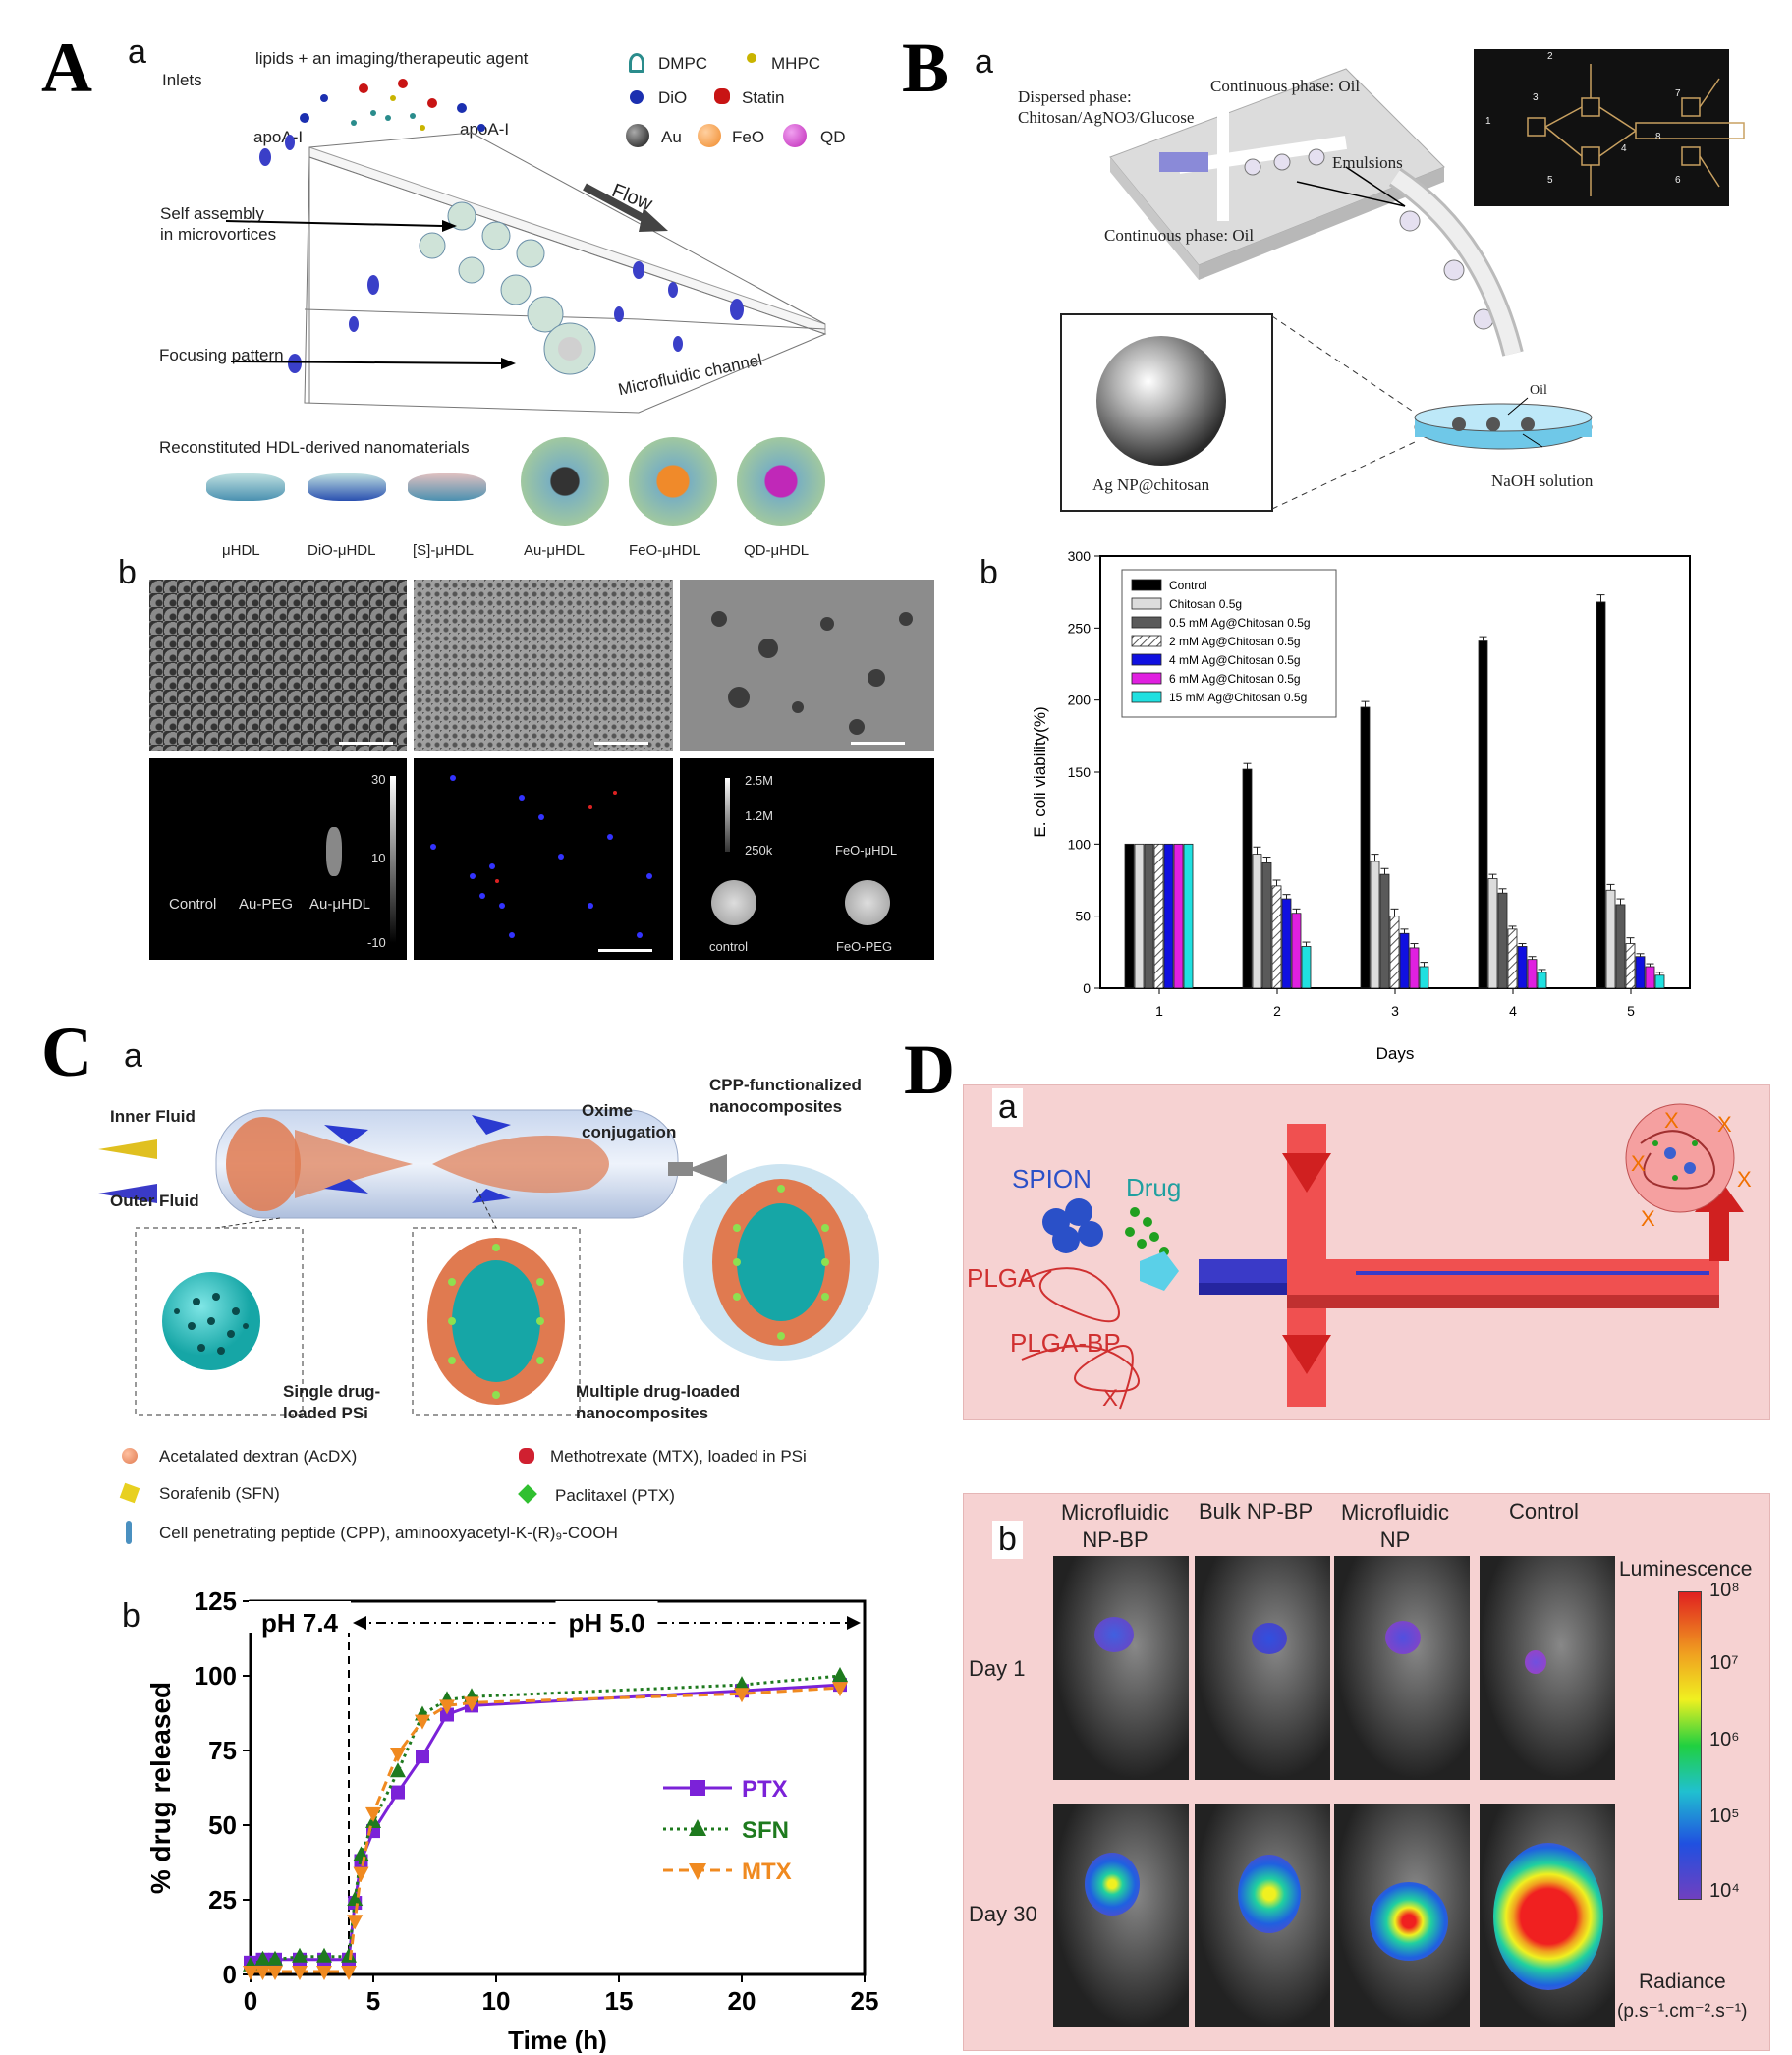 The image size is (1792, 2055). What do you see at coordinates (347, 487) in the screenshot?
I see `disc-dio-uhdl` at bounding box center [347, 487].